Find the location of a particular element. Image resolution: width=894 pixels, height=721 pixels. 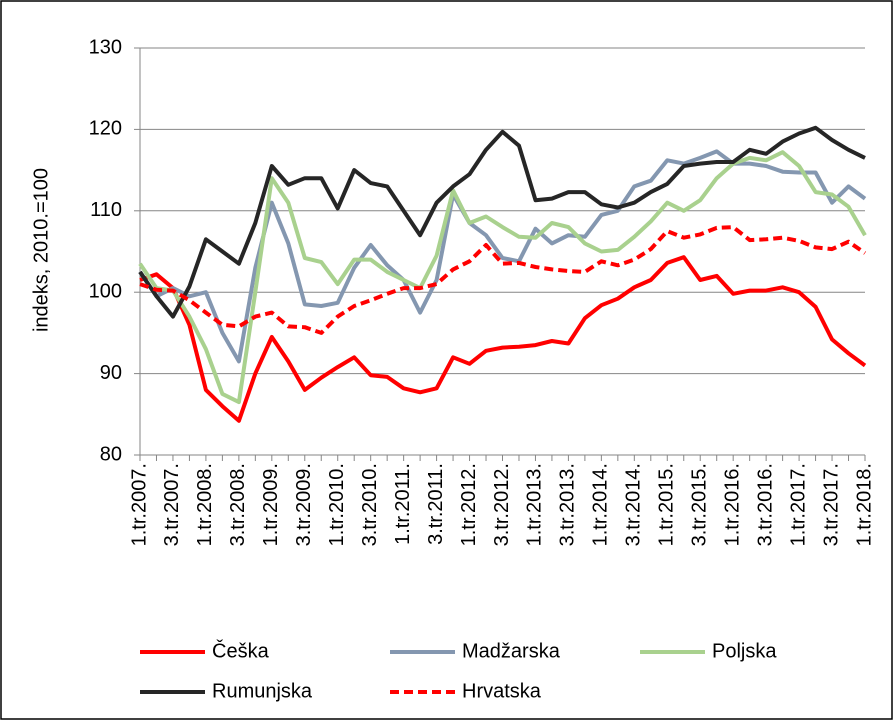

x-tick-label: 3.tr.2013. is located at coordinates (568, 504).